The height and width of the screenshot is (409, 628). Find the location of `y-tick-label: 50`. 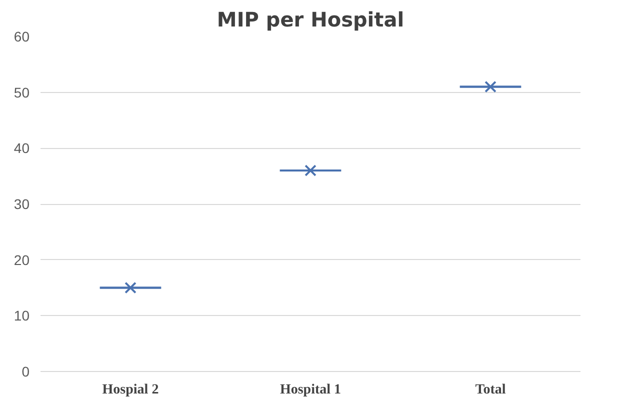

y-tick-label: 50 is located at coordinates (22, 92).